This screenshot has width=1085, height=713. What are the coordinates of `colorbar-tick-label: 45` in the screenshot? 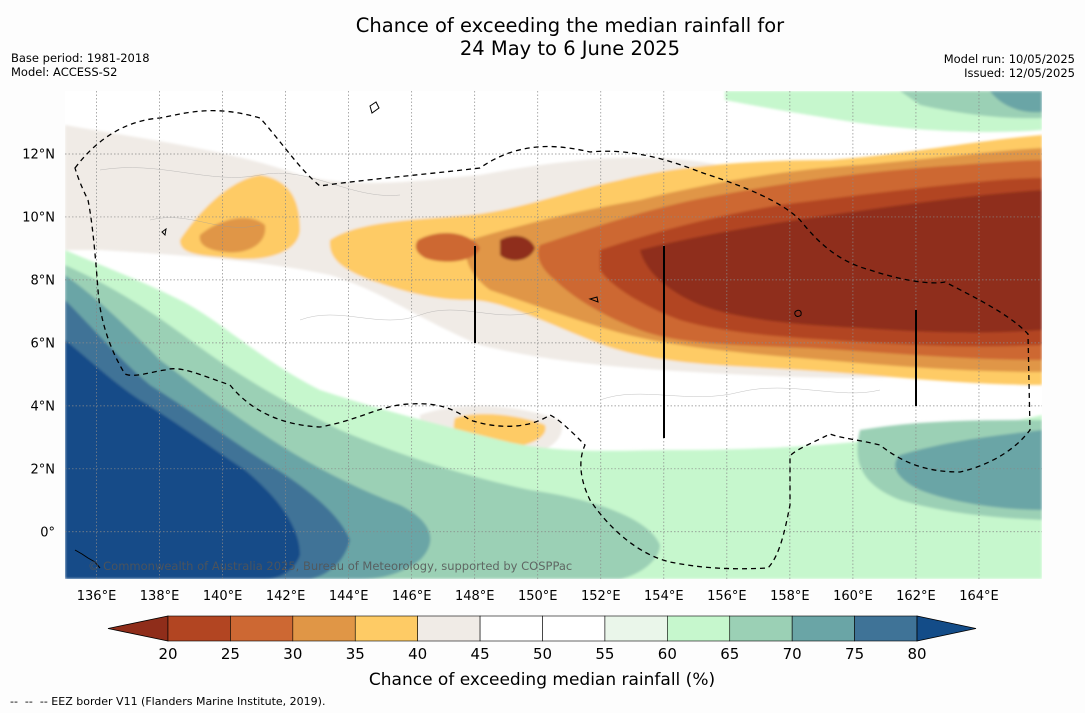 It's located at (480, 654).